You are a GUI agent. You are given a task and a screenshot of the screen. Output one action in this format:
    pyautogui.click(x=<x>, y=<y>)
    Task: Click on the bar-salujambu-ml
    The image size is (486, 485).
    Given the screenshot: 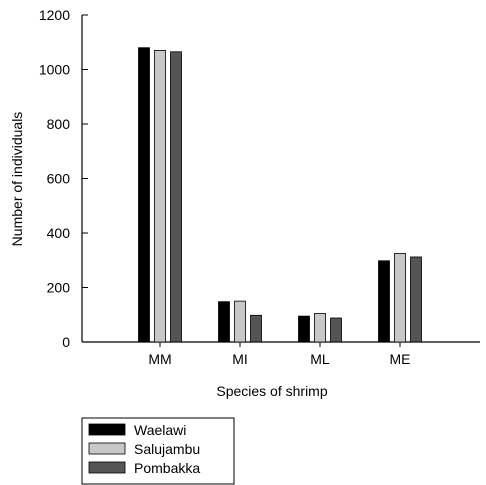 What is the action you would take?
    pyautogui.click(x=320, y=327)
    